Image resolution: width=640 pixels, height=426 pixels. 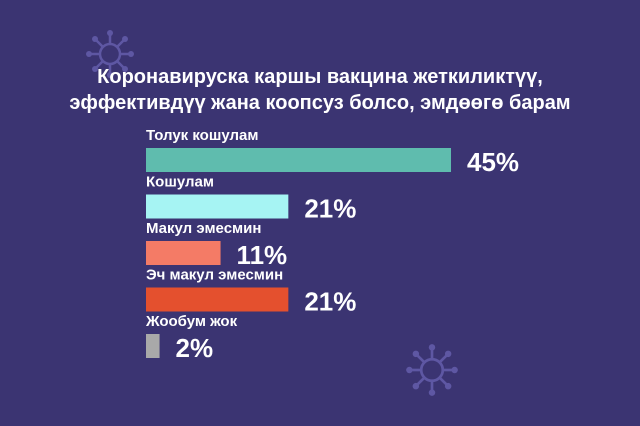 What do you see at coordinates (202, 135) in the screenshot?
I see `category-label: Толук кошулам` at bounding box center [202, 135].